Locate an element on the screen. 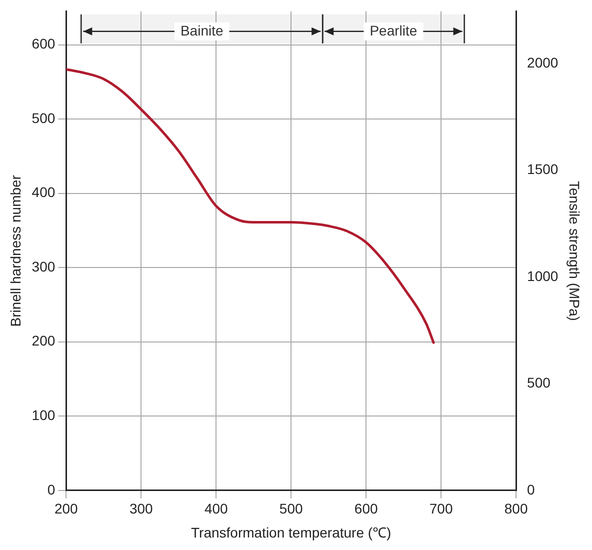 The image size is (592, 550). y2-tick-label: 500 is located at coordinates (539, 382).